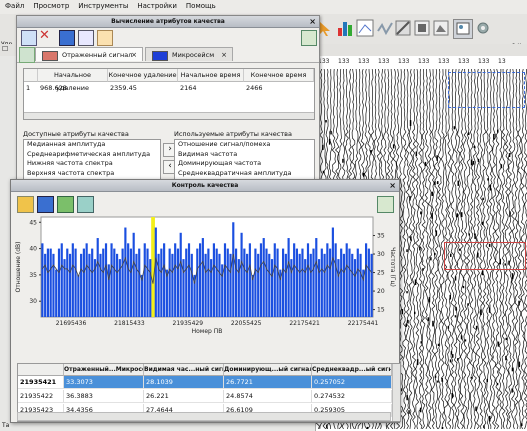 The image size is (527, 431). I want to click on list-item: Среднеквадратичная амплитуда, so click(235, 172).